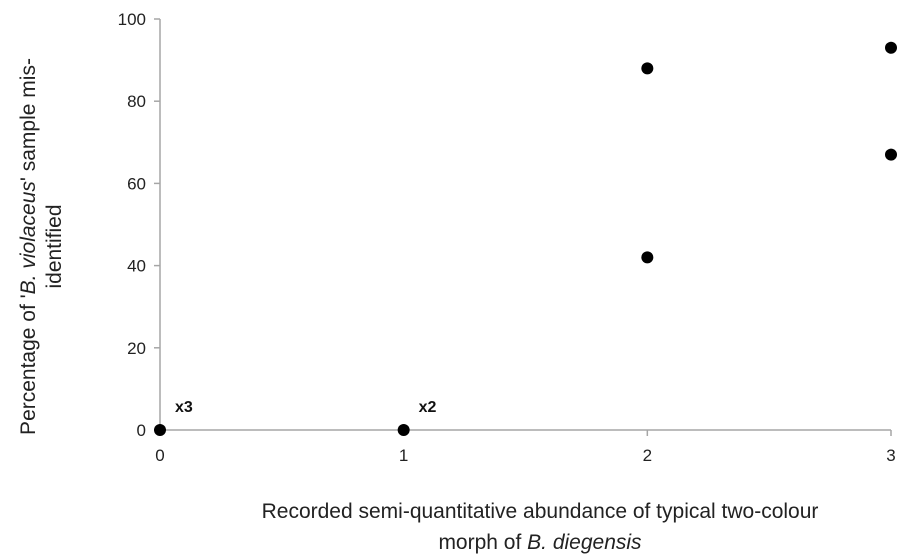 The height and width of the screenshot is (558, 897). Describe the element at coordinates (525, 447) in the screenshot. I see `x-axis-ticks: 0 1 2 3` at that location.